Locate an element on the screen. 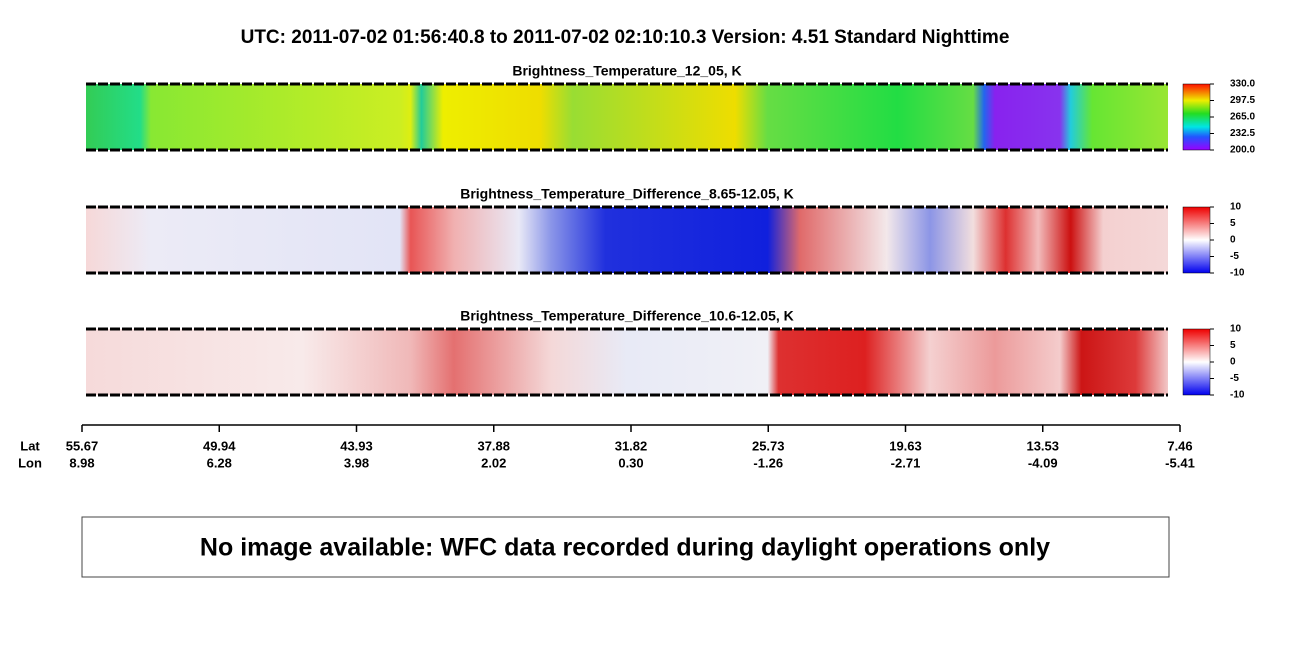  lon-tick-label: 8.98 is located at coordinates (81, 462).